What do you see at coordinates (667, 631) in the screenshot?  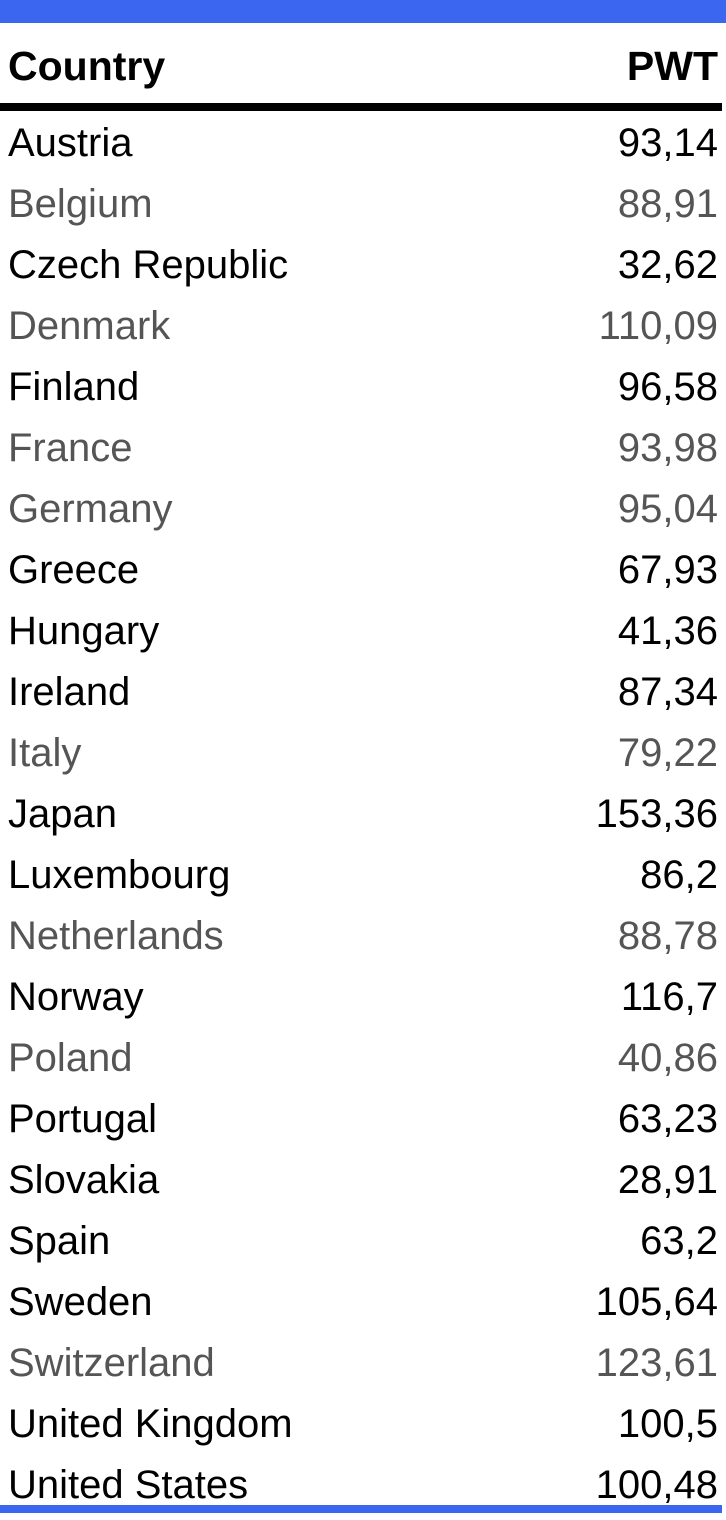 I see `cell-pwt: 41,36` at bounding box center [667, 631].